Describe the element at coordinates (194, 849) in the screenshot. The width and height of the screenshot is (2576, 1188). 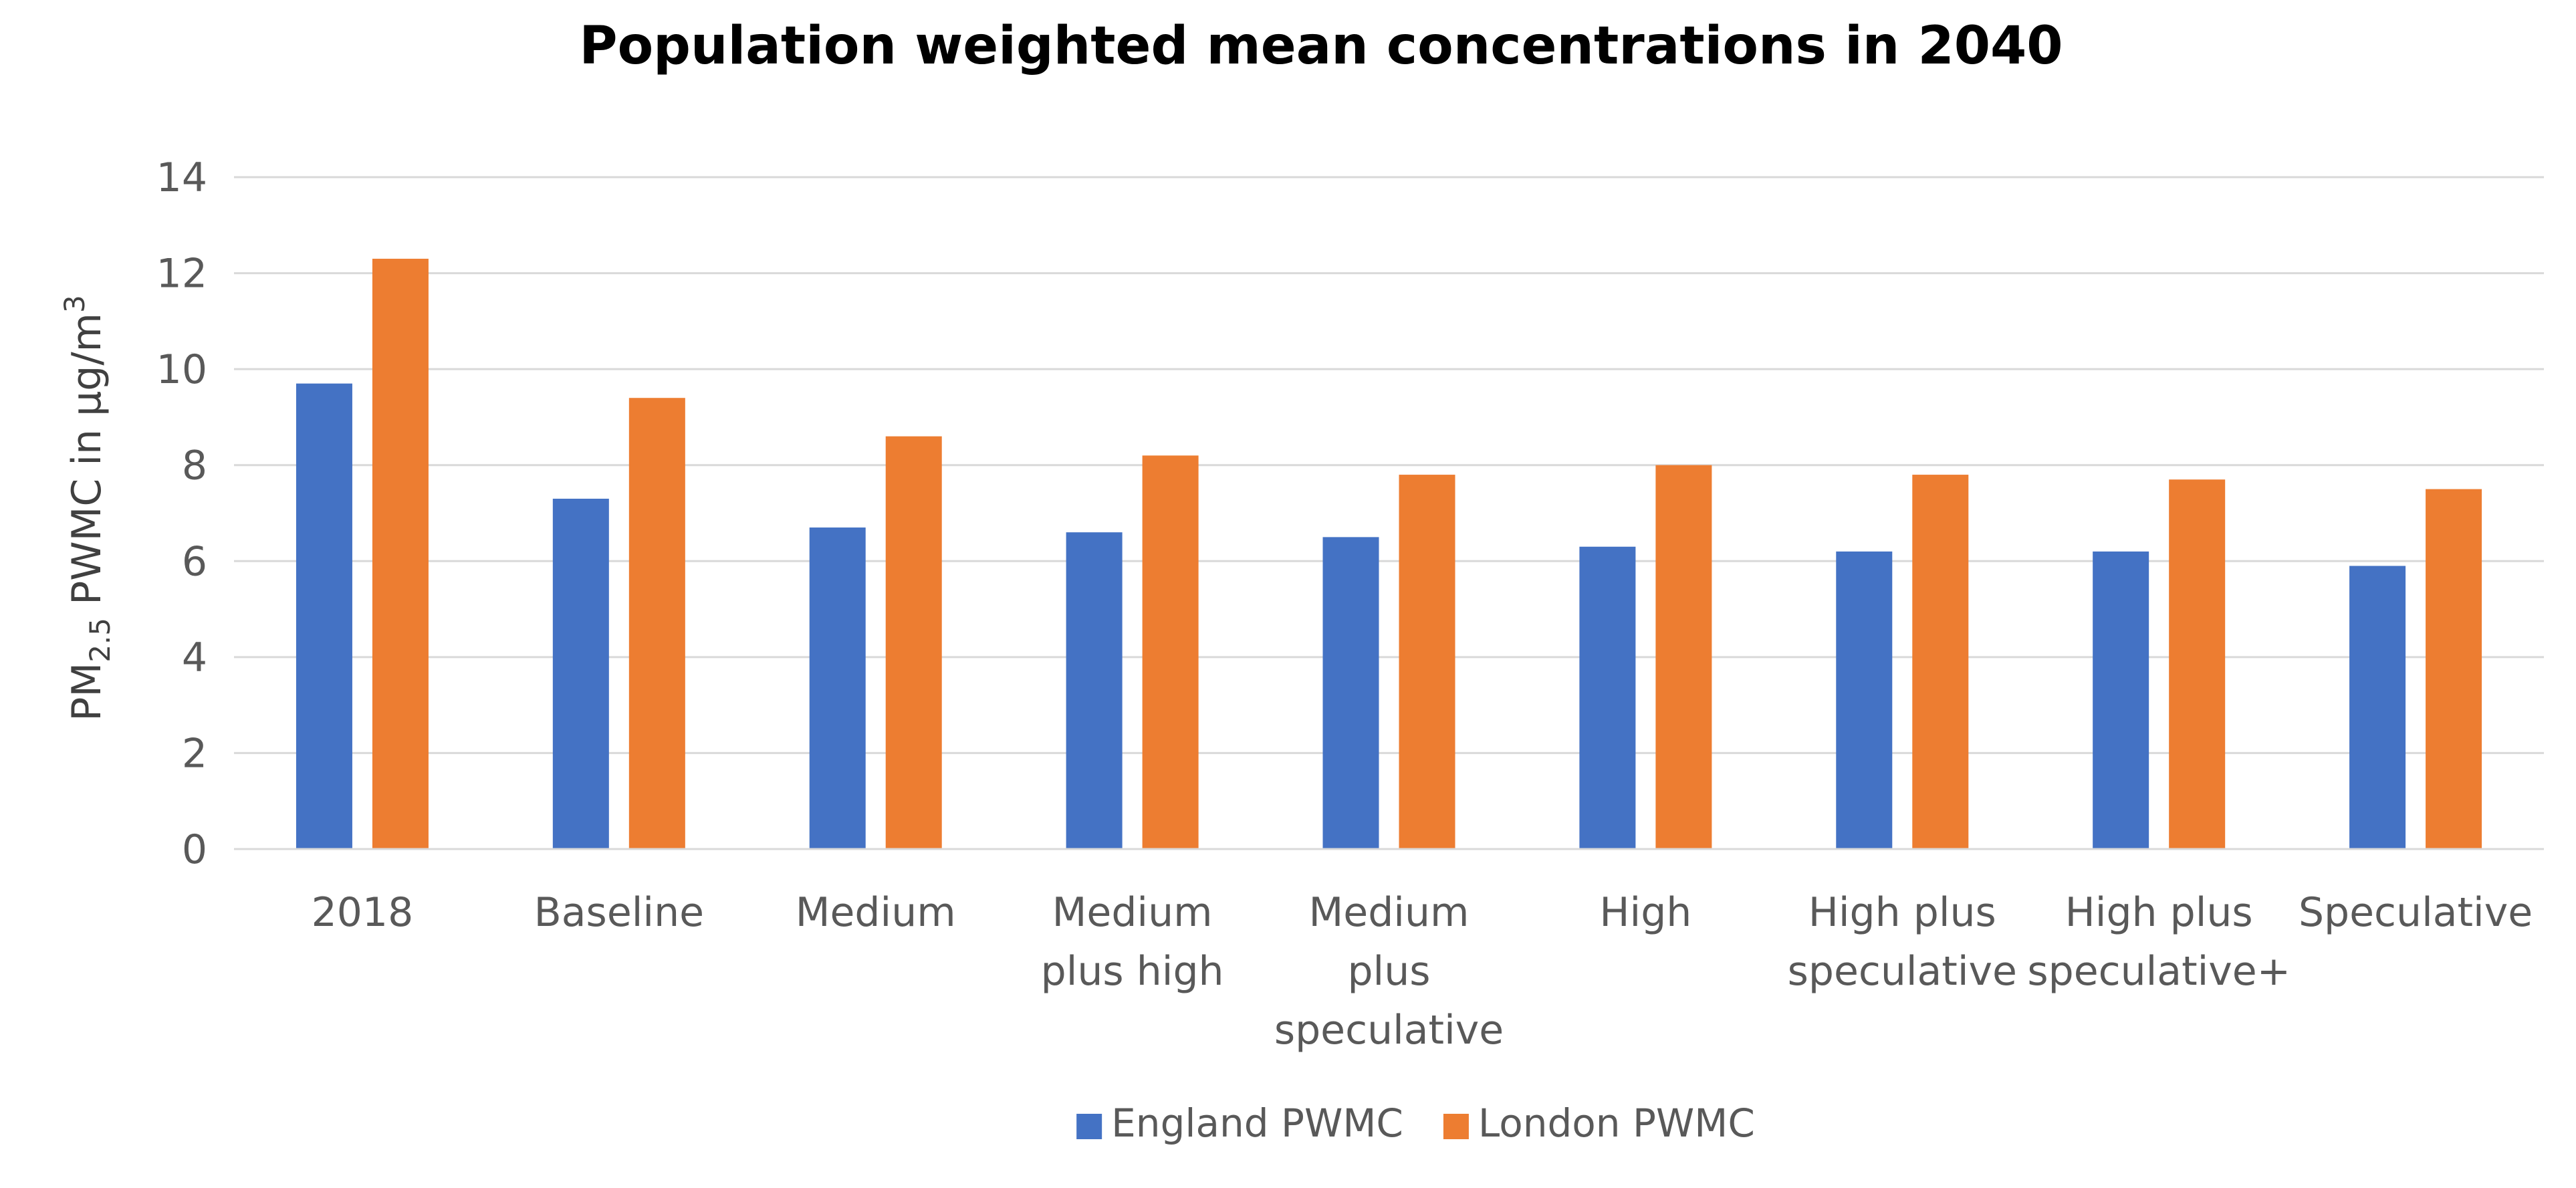
I see `y-tick-label: 0` at that location.